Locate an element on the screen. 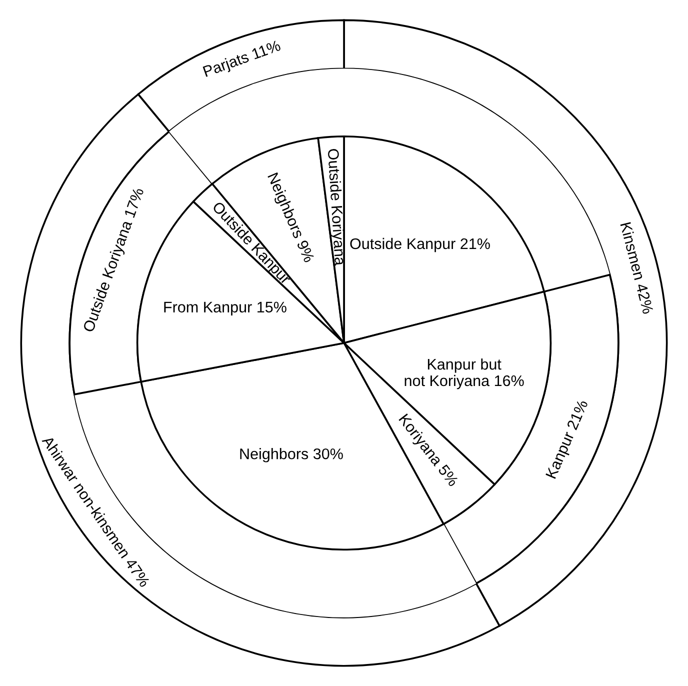 This screenshot has height=686, width=688. data-label: Kinsmen 42% is located at coordinates (637, 268).